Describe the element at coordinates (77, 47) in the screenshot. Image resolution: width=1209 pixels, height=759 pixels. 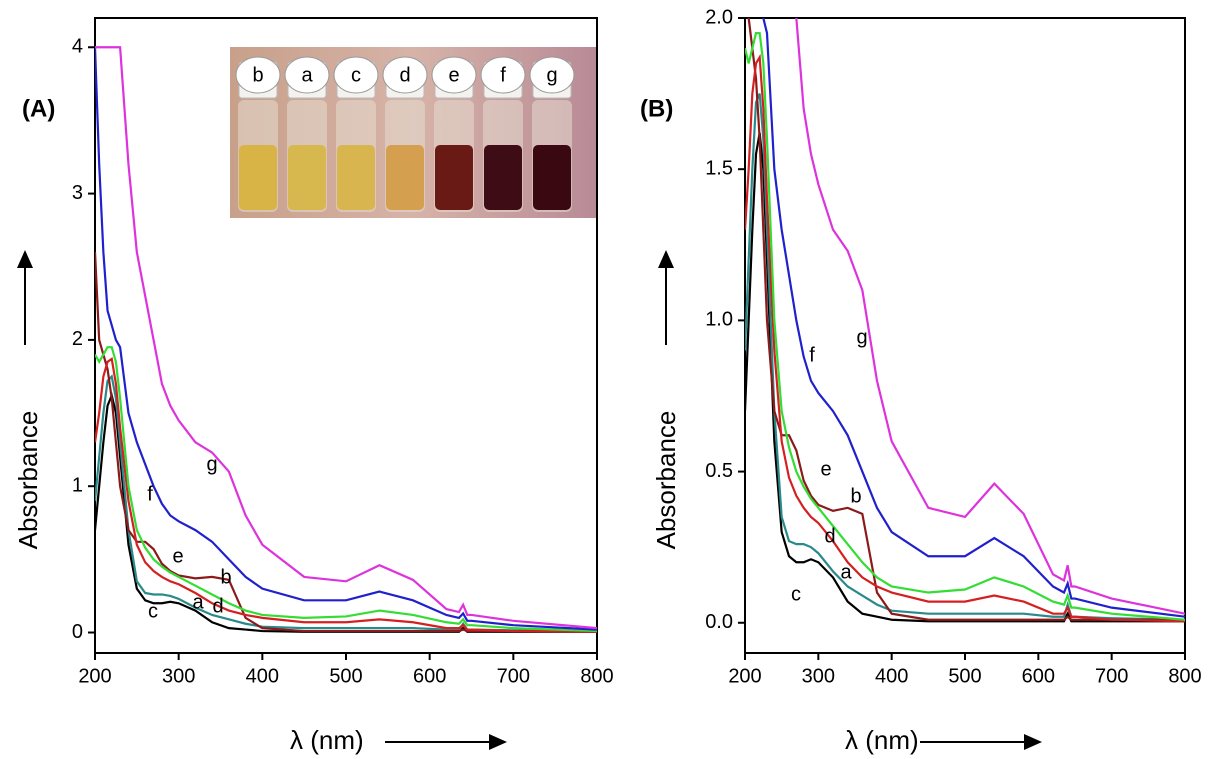
I see `y-tick-label: 4` at that location.